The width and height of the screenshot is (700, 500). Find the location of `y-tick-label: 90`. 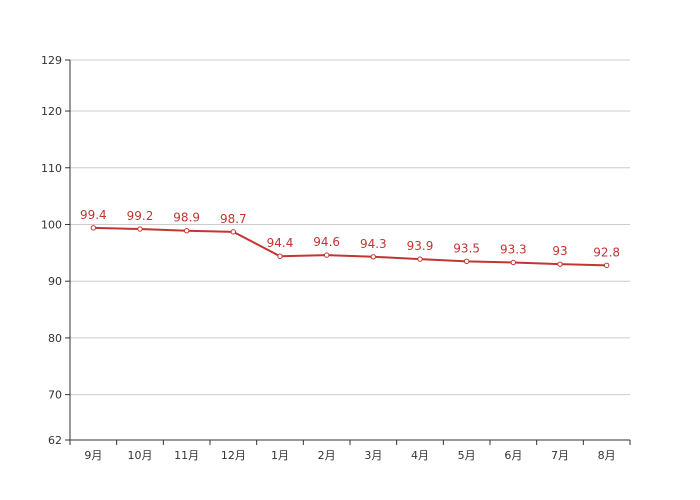

y-tick-label: 90 is located at coordinates (55, 281).